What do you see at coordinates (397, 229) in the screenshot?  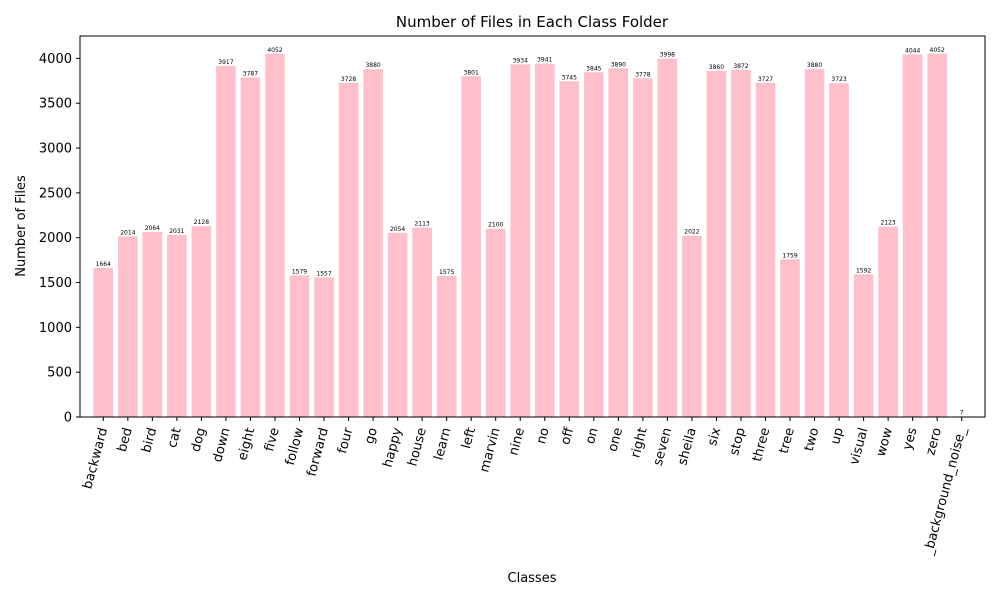 I see `bar-value-label: 2054` at bounding box center [397, 229].